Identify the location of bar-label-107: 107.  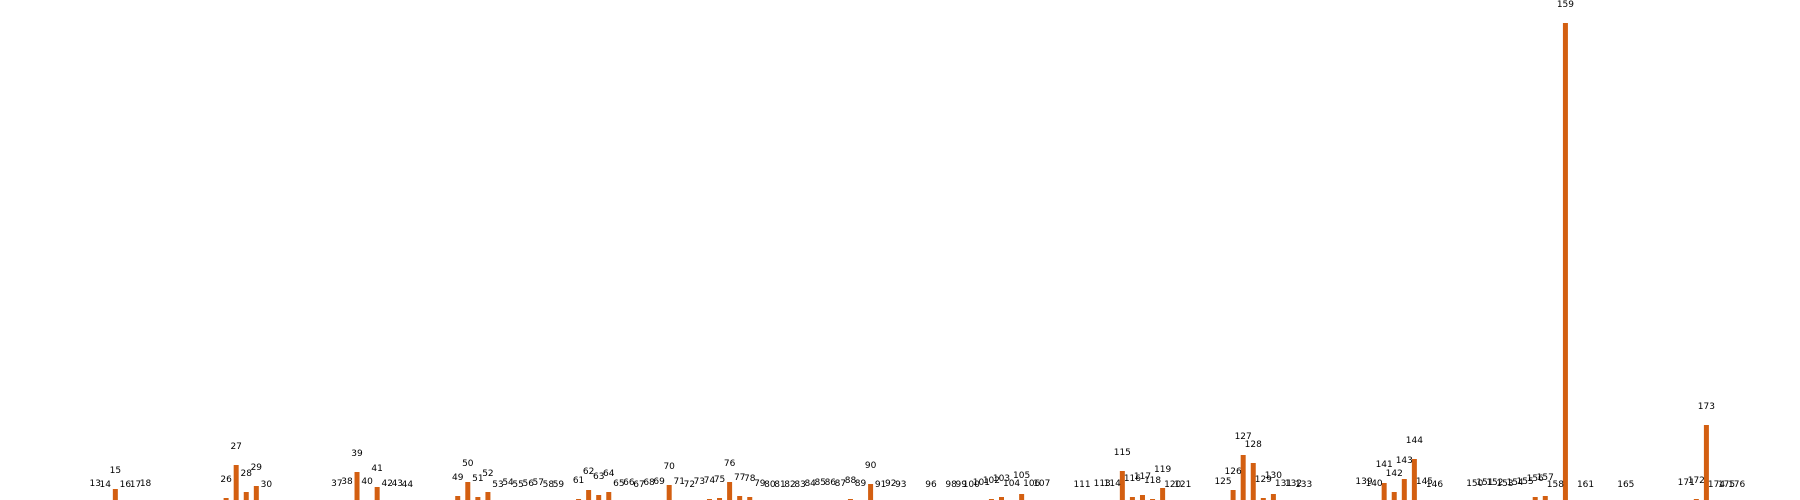
(1041, 484).